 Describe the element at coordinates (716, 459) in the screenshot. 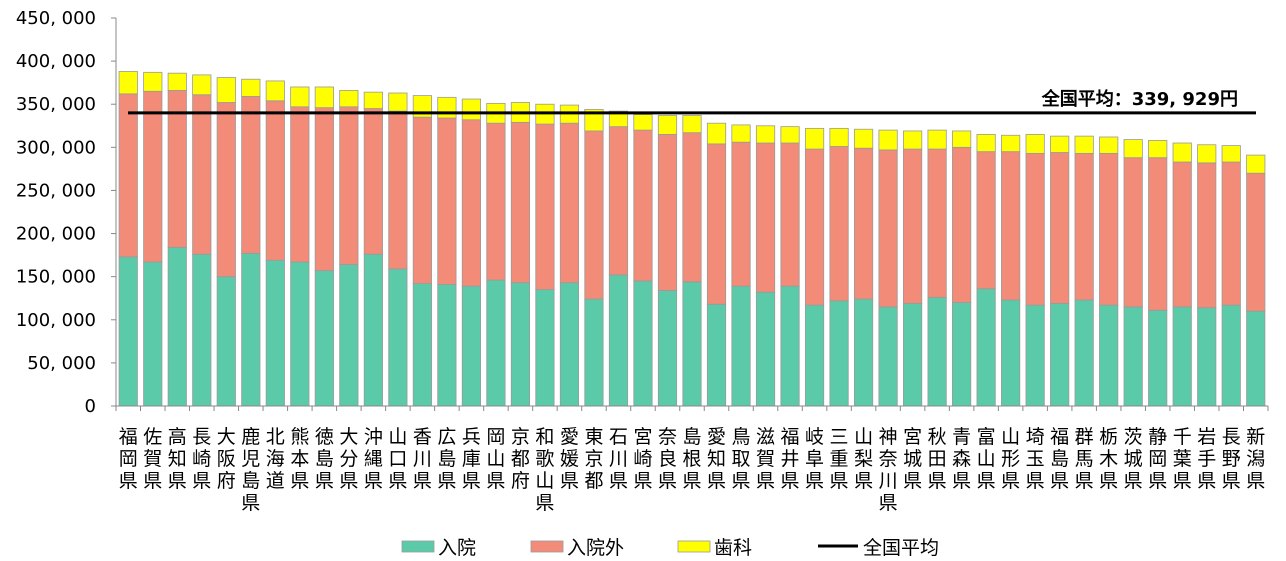

I see `x-category-label: 愛知県` at that location.